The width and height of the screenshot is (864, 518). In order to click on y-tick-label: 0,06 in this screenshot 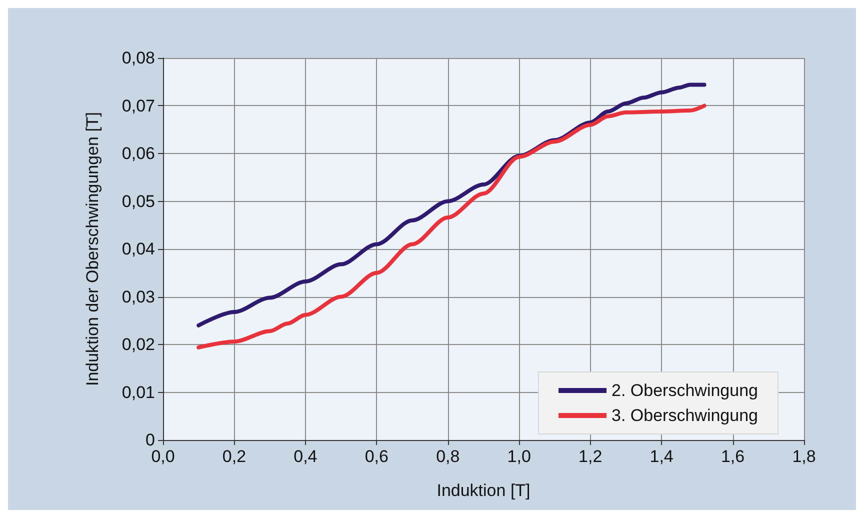, I will do `click(138, 153)`.